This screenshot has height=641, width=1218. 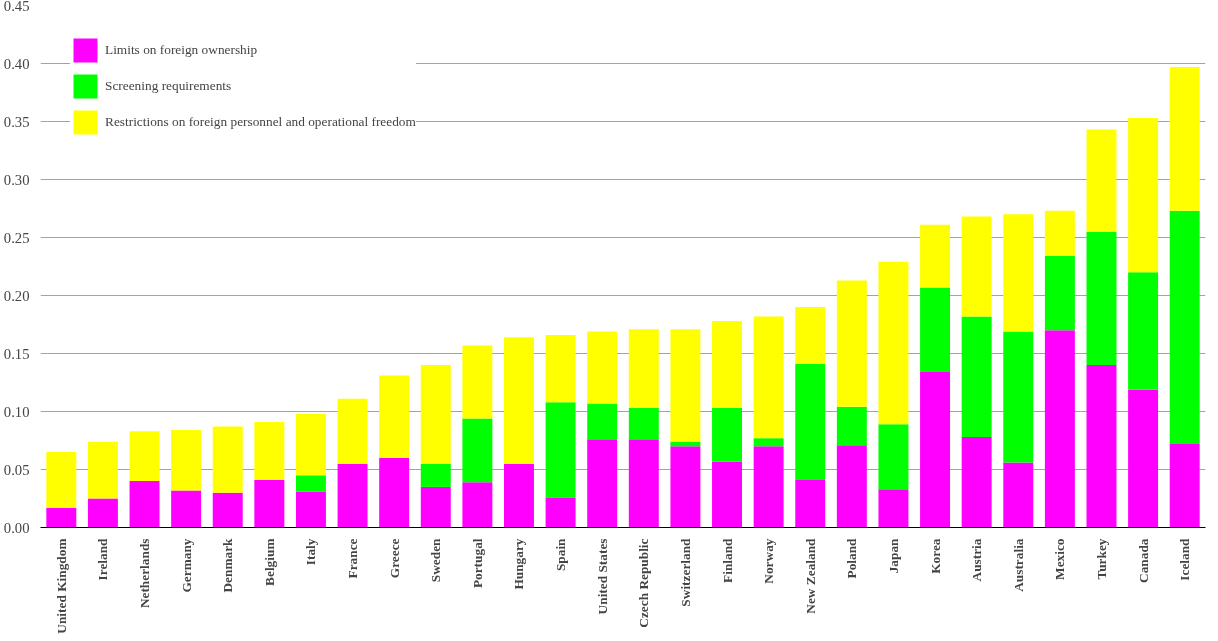 What do you see at coordinates (16, 7) in the screenshot?
I see `y-tick-label: 0.45` at bounding box center [16, 7].